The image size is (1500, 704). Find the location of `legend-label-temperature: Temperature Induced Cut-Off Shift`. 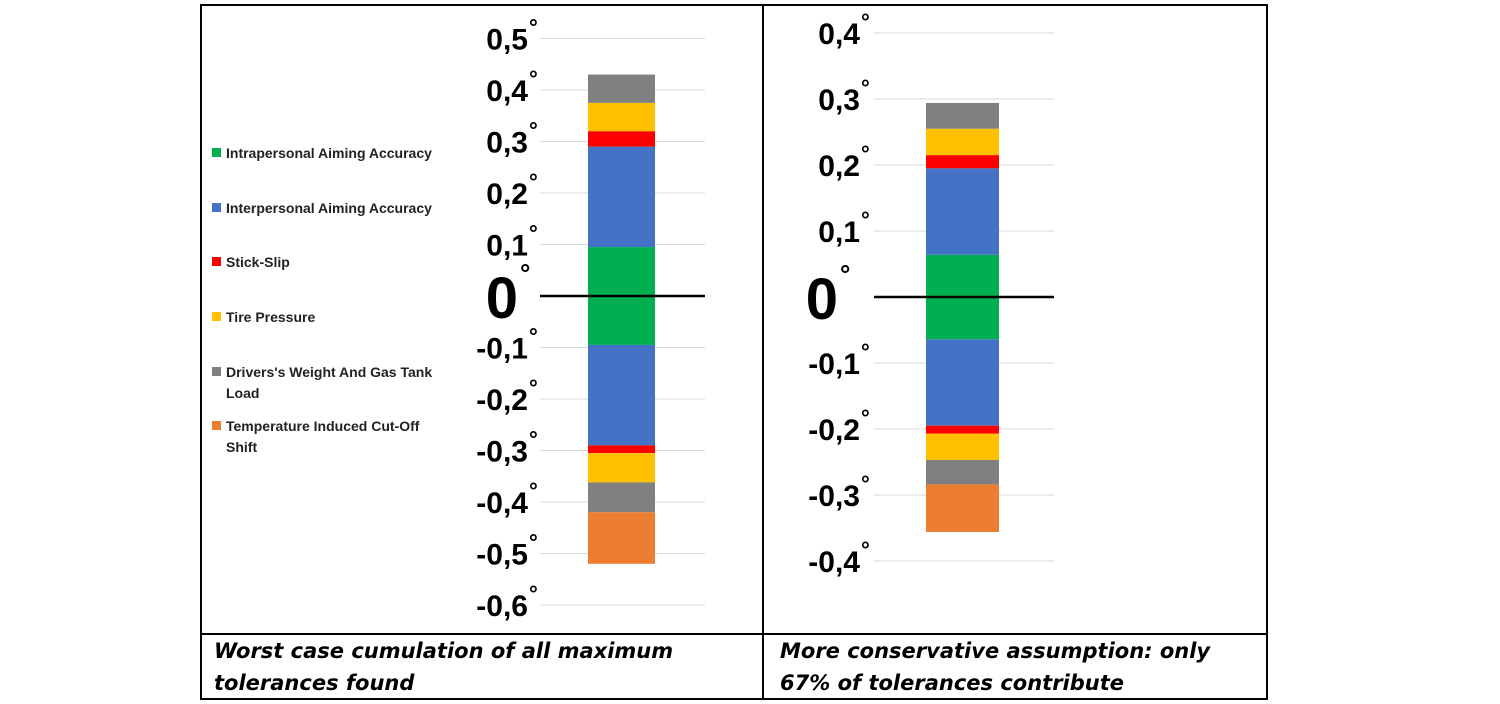

legend-label-temperature: Temperature Induced Cut-Off Shift is located at coordinates (323, 436).